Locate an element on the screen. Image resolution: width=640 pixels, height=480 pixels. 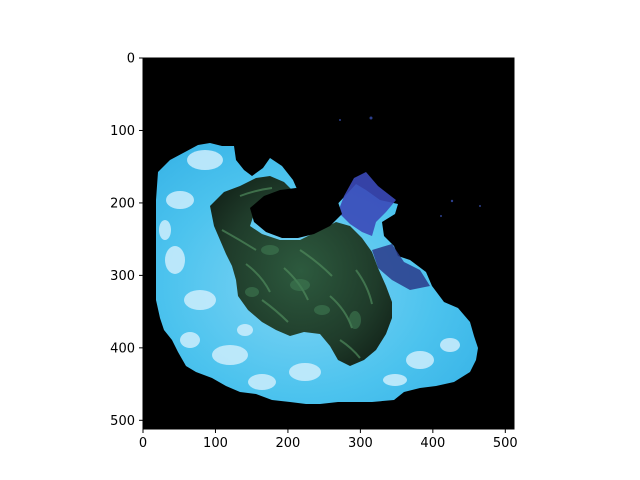
y-axis-ticks: 0 100 200 300 400 500 is located at coordinates (126, 240).